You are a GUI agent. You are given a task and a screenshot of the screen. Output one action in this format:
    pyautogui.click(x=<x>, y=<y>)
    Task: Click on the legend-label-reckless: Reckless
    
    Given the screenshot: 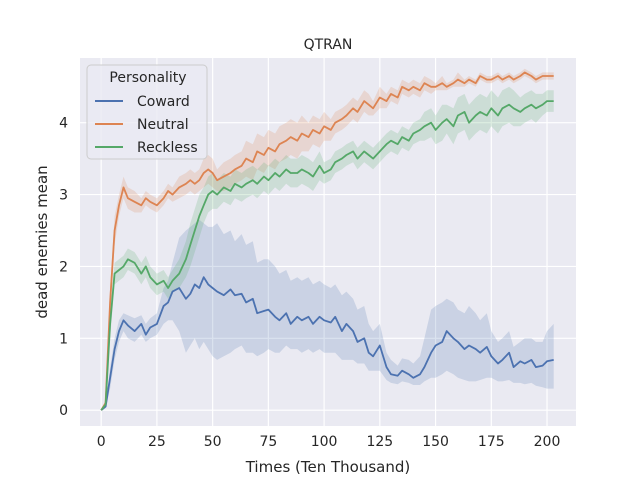 What is the action you would take?
    pyautogui.click(x=167, y=148)
    